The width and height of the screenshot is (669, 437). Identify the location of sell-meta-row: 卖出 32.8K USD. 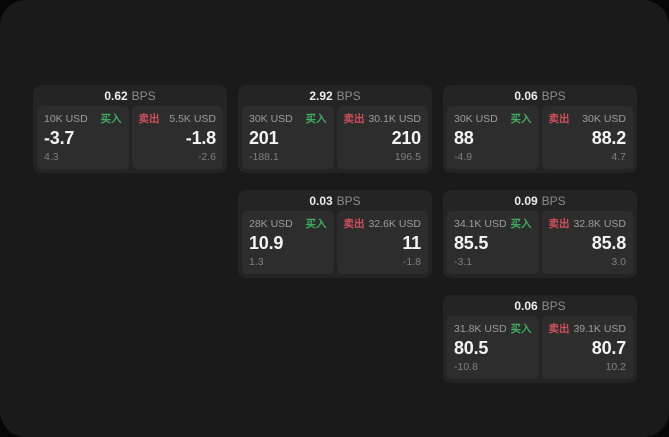
(588, 224).